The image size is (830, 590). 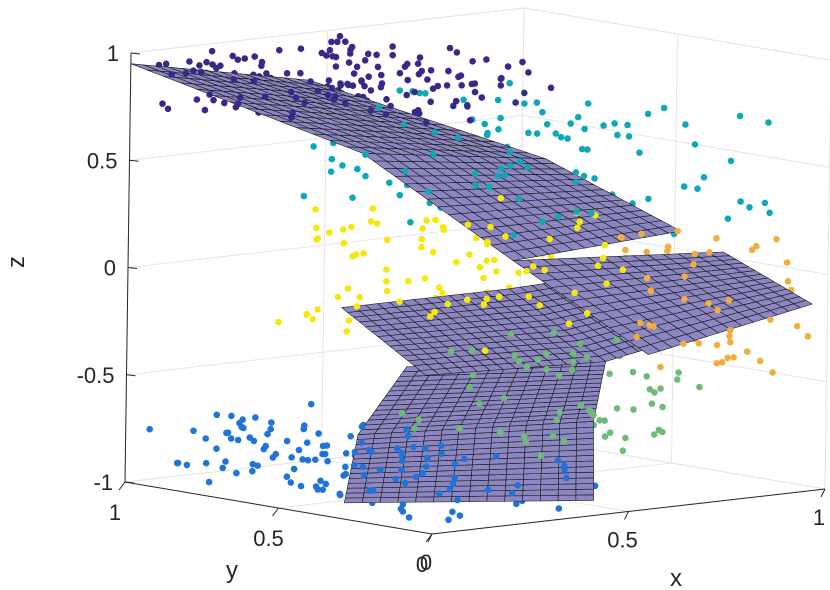 I want to click on y-tick, so click(x=429, y=538).